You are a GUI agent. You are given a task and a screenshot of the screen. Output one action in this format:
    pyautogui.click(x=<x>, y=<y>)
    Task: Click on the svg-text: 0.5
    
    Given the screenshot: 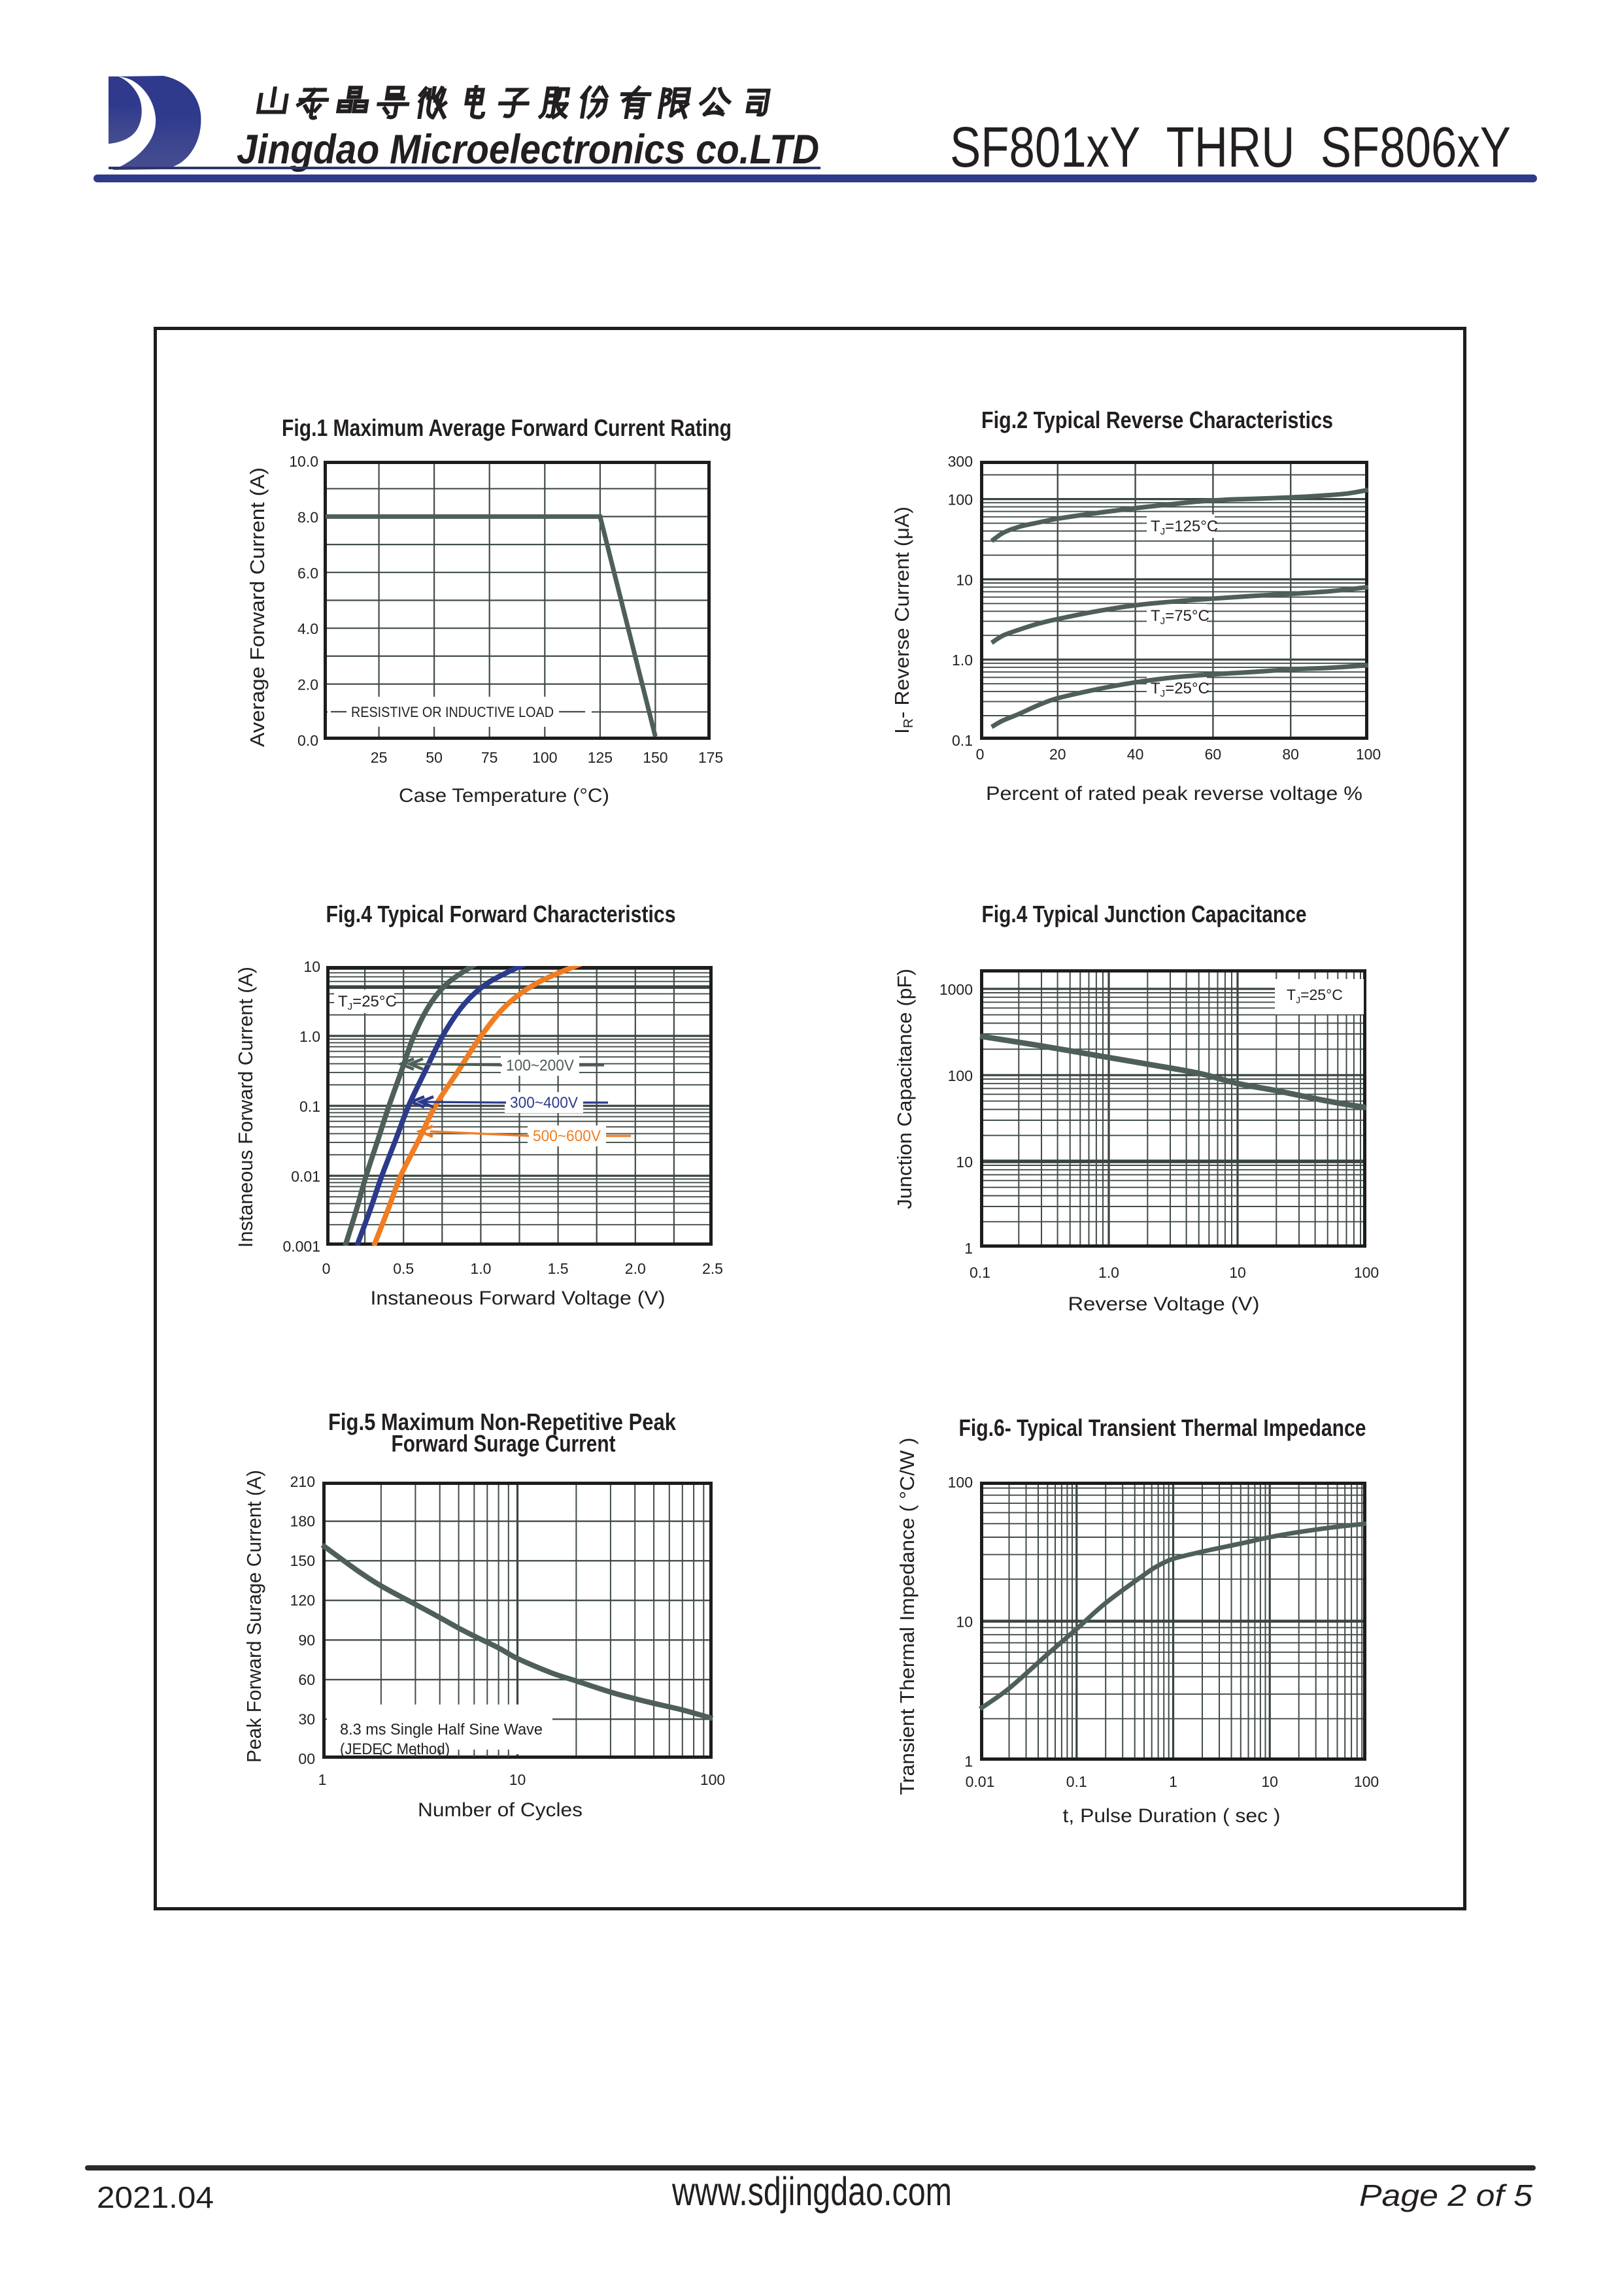 What is the action you would take?
    pyautogui.click(x=403, y=1268)
    